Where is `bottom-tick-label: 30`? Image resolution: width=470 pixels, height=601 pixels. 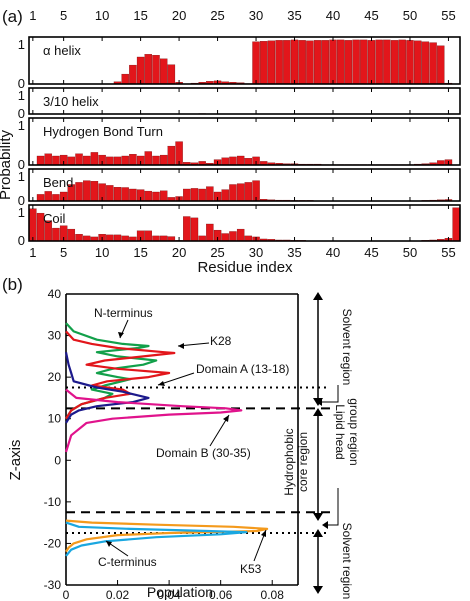
bottom-tick-label: 30 is located at coordinates (256, 252).